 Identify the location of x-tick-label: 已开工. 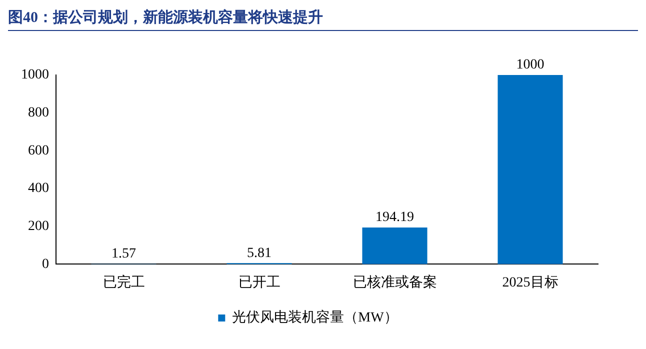
(259, 282).